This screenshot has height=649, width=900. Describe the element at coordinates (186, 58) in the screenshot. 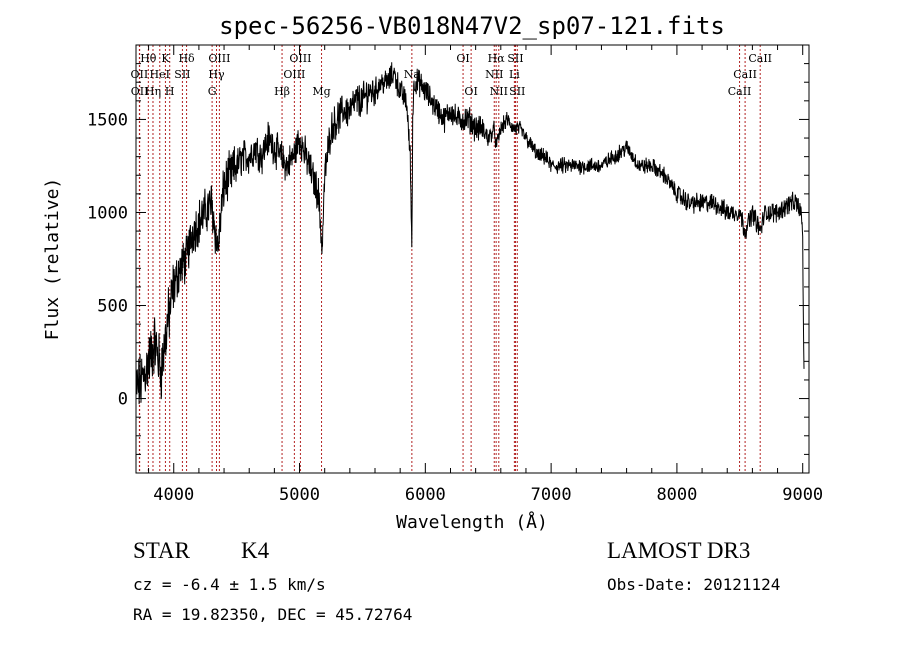

I see `marker-label-6: Hδ` at that location.